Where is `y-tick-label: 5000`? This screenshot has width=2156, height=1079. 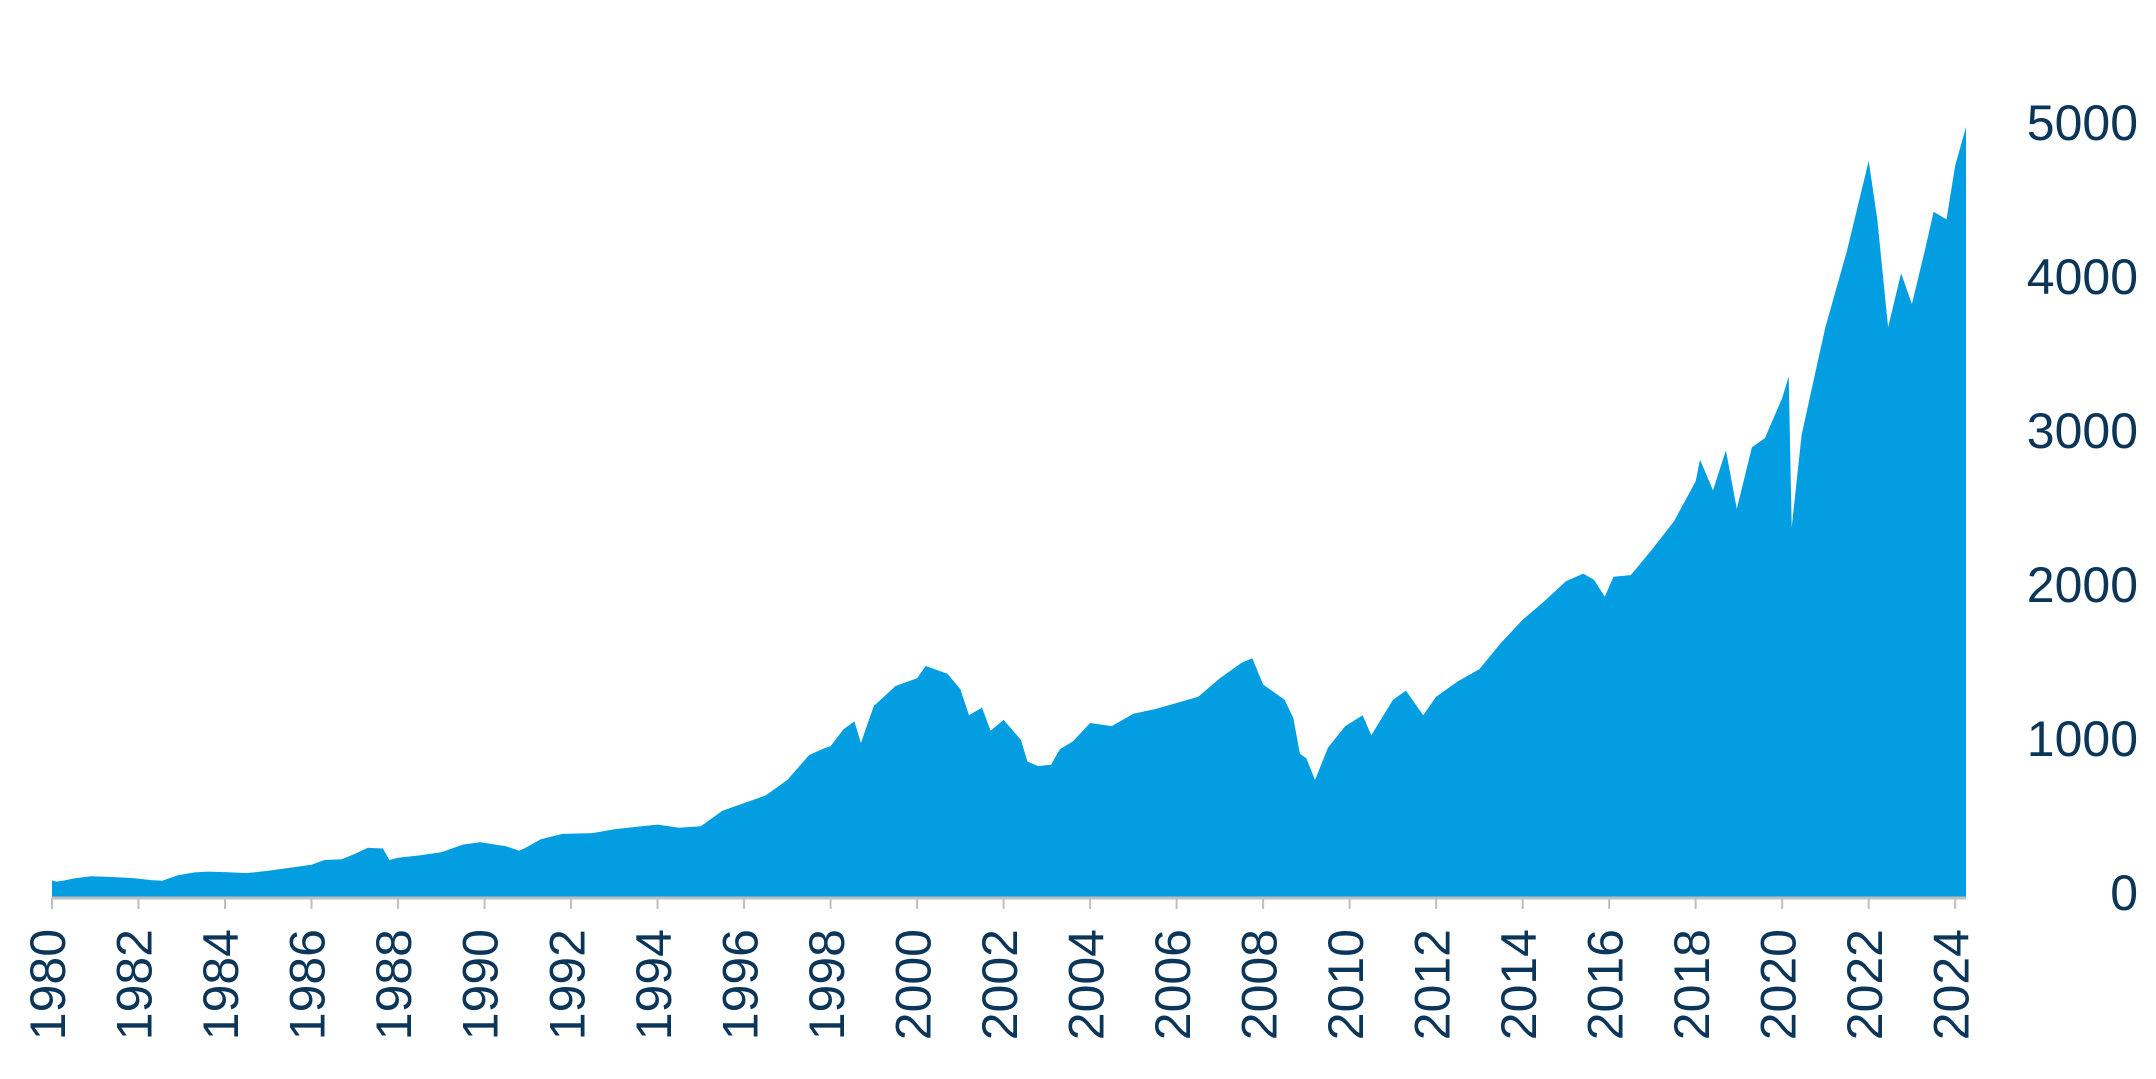 y-tick-label: 5000 is located at coordinates (2082, 123).